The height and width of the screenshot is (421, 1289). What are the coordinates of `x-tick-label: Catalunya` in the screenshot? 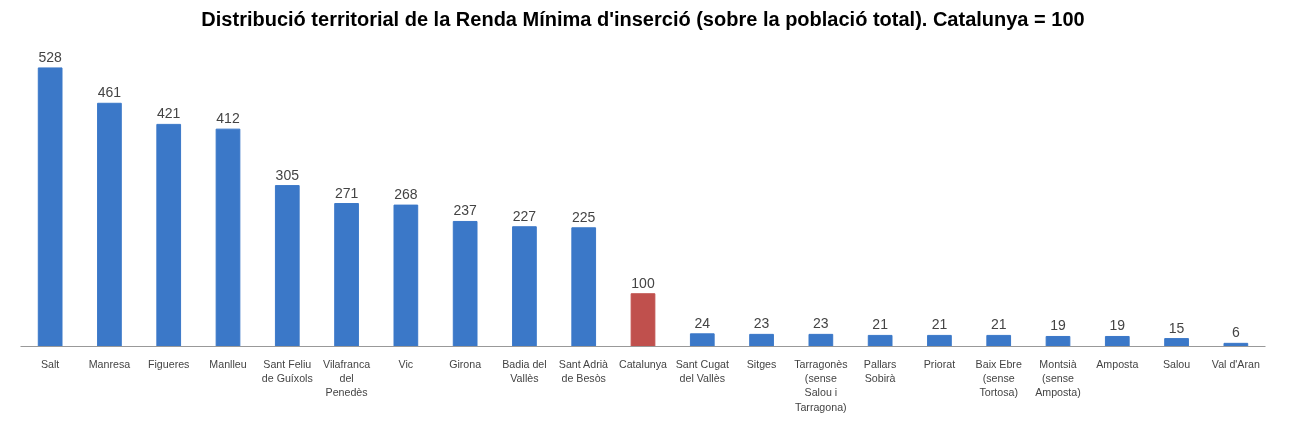 It's located at (643, 363).